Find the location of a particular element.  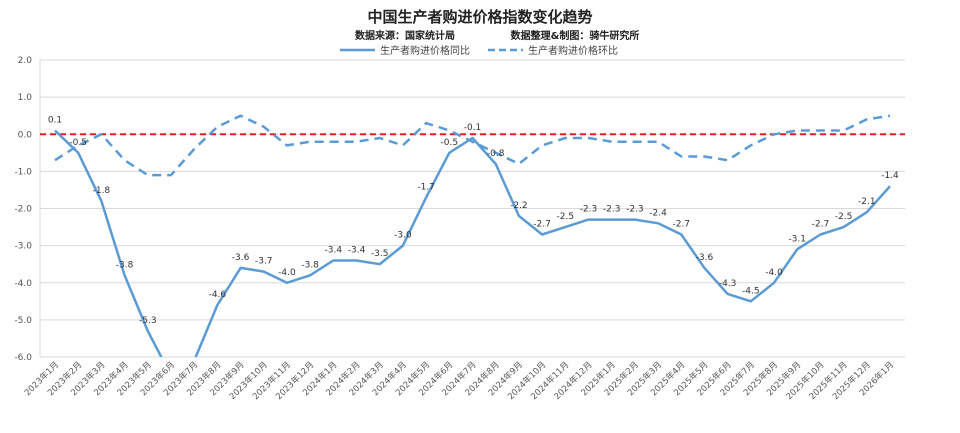

chart-title: 中国生产者购进价格指数变化趋势 is located at coordinates (479, 17).